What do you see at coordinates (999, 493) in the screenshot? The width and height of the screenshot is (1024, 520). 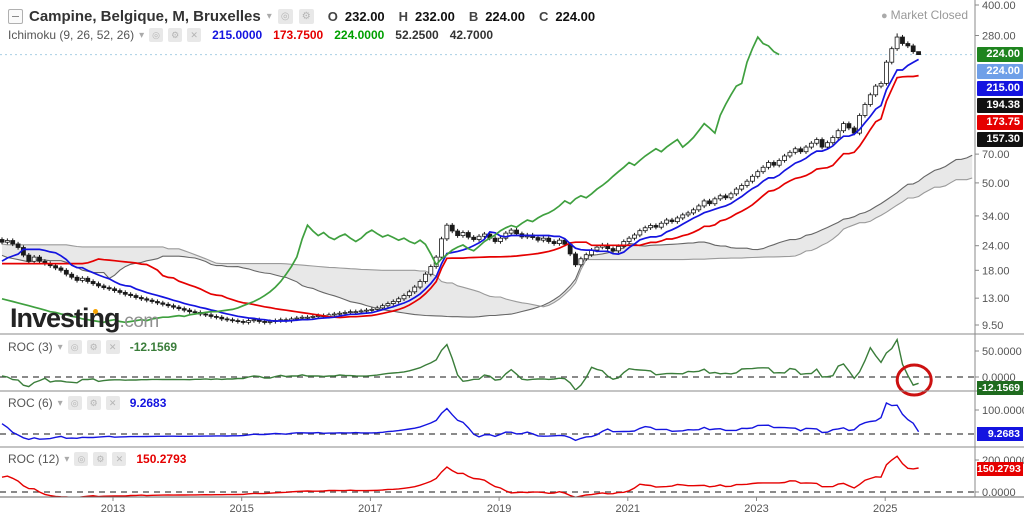 I see `svg-text: 0.0000` at bounding box center [999, 493].